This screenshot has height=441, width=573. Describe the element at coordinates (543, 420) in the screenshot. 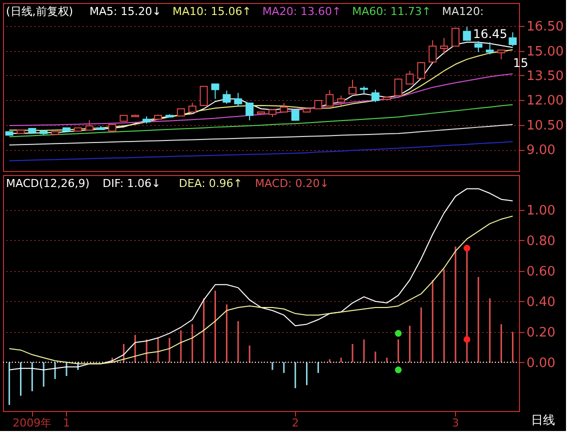

I see `text: 日线` at that location.